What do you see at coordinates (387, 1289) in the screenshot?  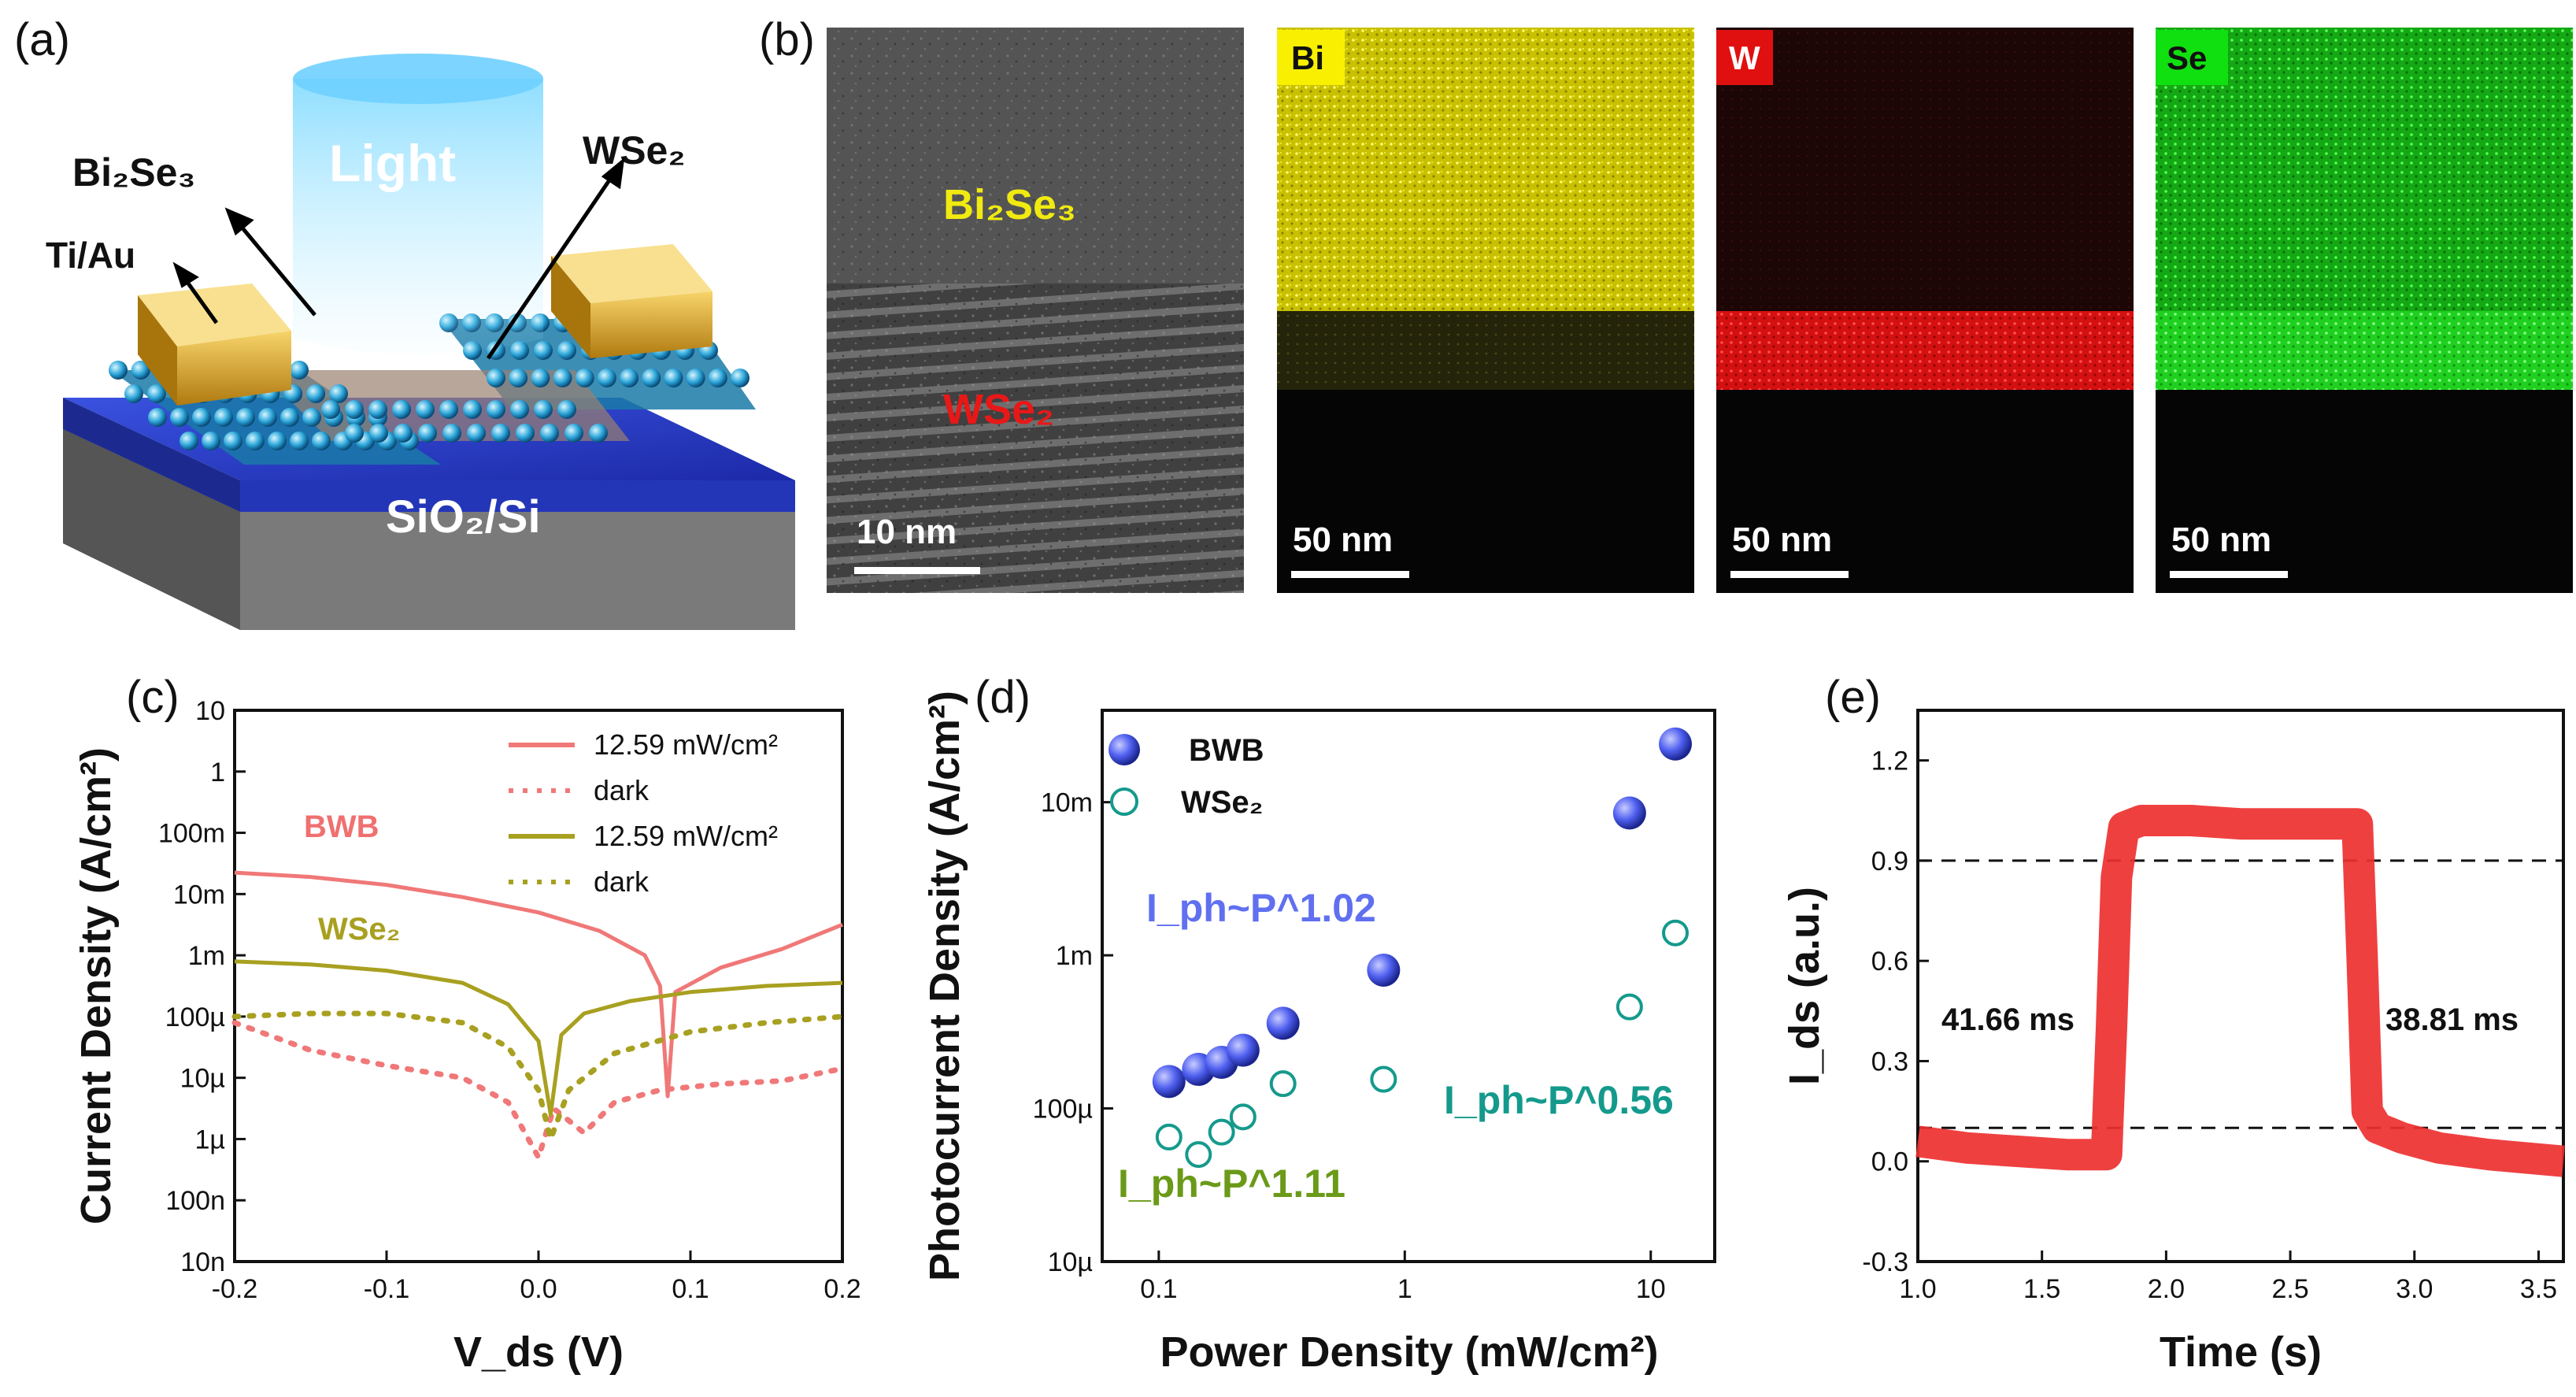 I see `c-xtick-label-1: -0.1` at bounding box center [387, 1289].